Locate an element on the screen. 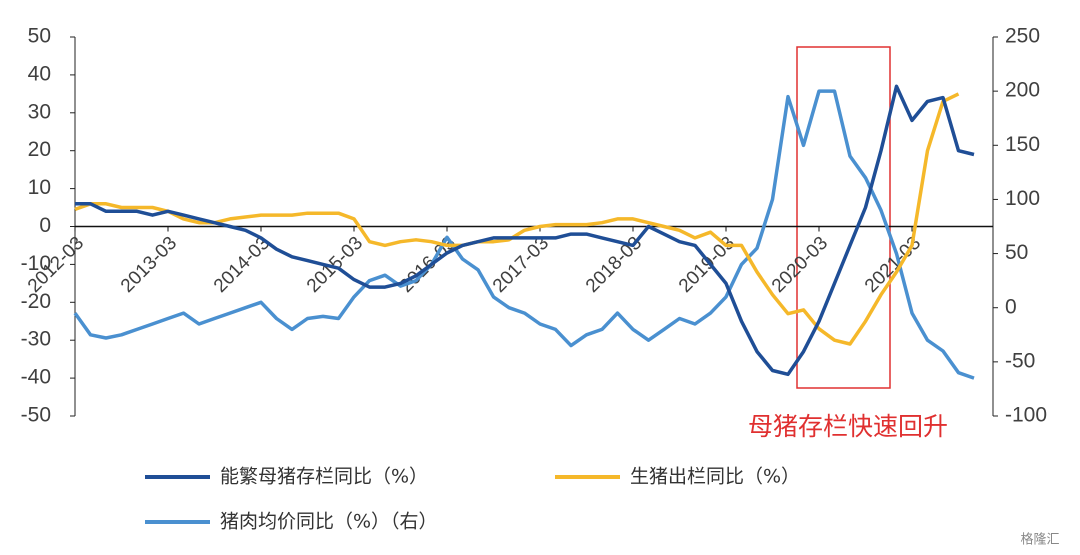 Image resolution: width=1080 pixels, height=555 pixels. y2-tick-label: 50 is located at coordinates (1016, 252).